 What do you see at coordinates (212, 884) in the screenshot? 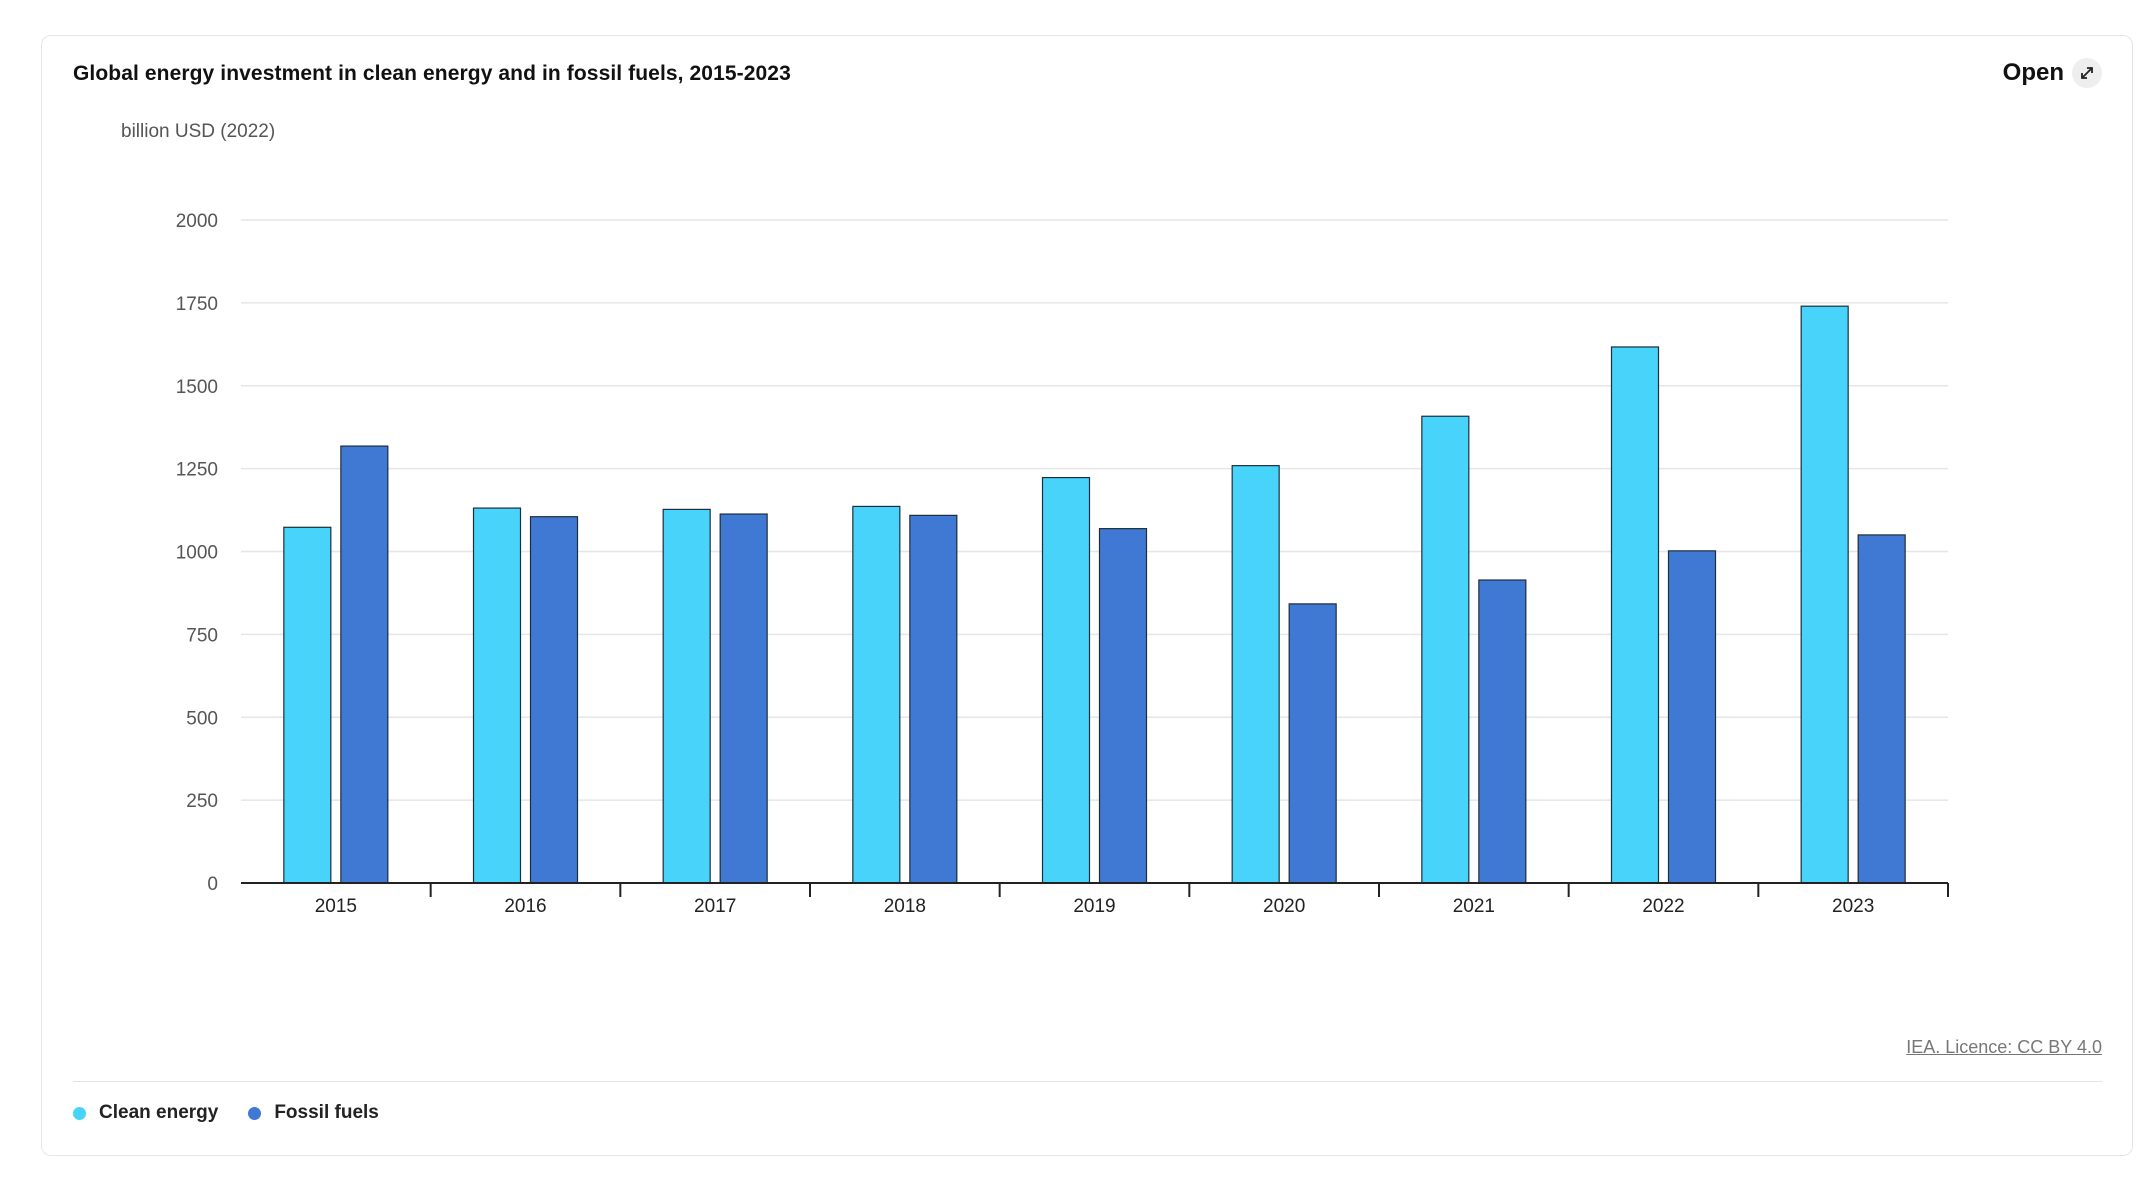
I see `y-tick-label-0: 0` at bounding box center [212, 884].